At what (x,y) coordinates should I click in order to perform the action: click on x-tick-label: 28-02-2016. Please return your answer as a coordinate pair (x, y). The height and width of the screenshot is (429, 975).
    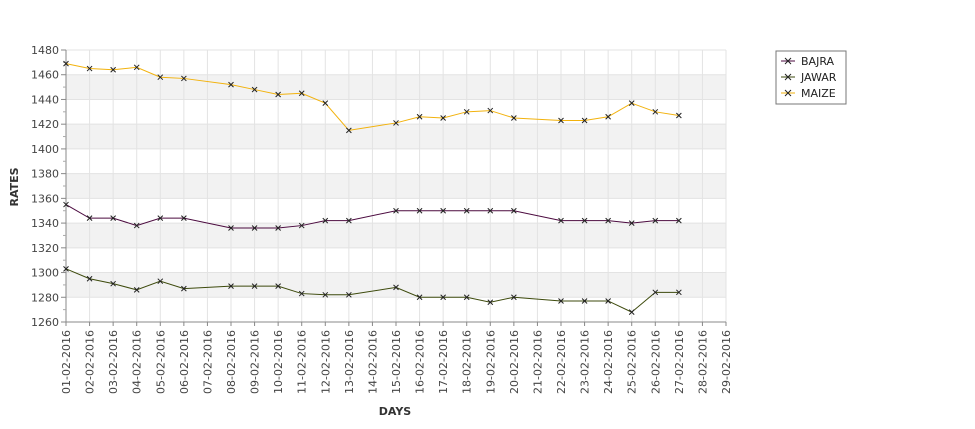
    Looking at the image, I should click on (702, 362).